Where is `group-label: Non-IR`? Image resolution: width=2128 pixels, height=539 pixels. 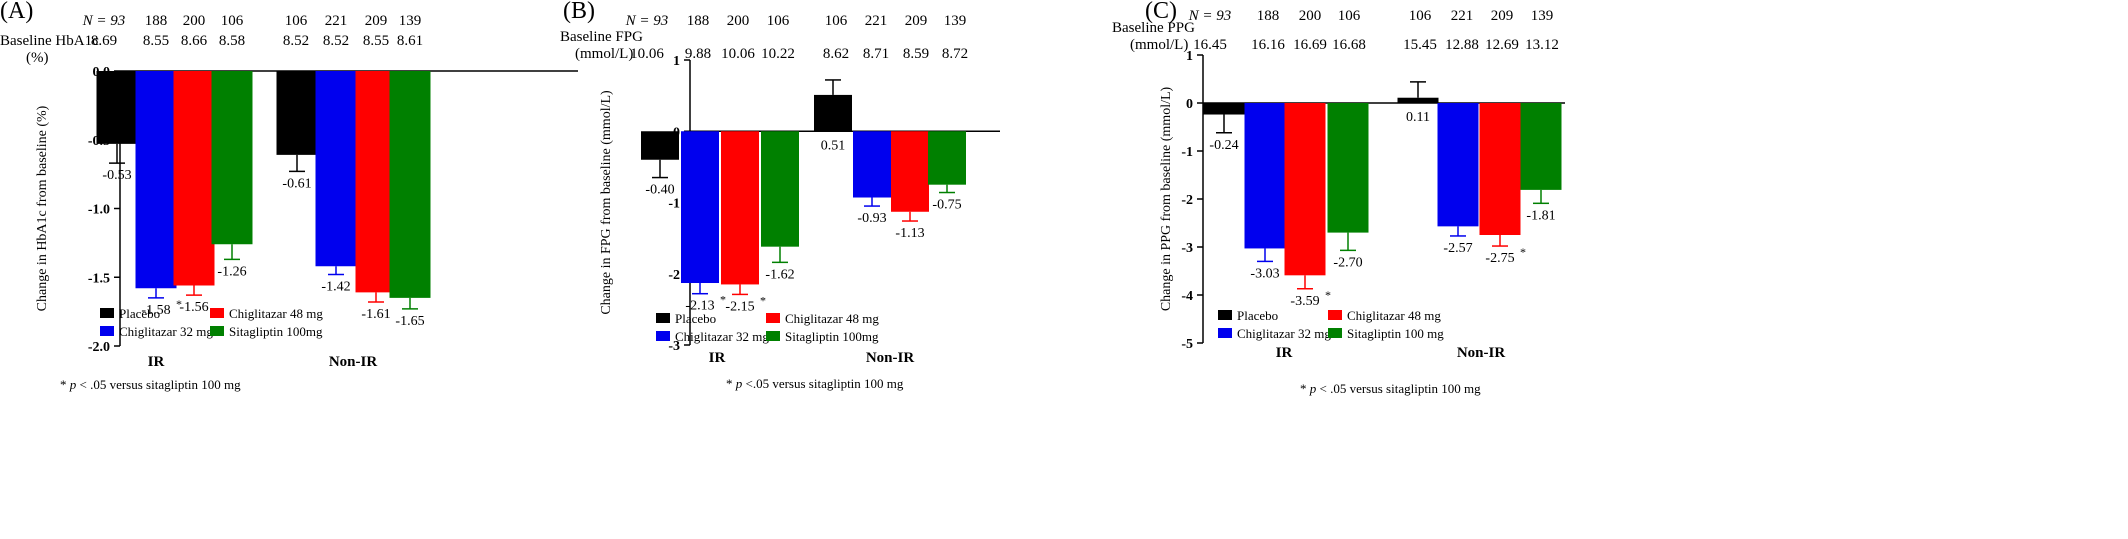 group-label: Non-IR is located at coordinates (890, 358).